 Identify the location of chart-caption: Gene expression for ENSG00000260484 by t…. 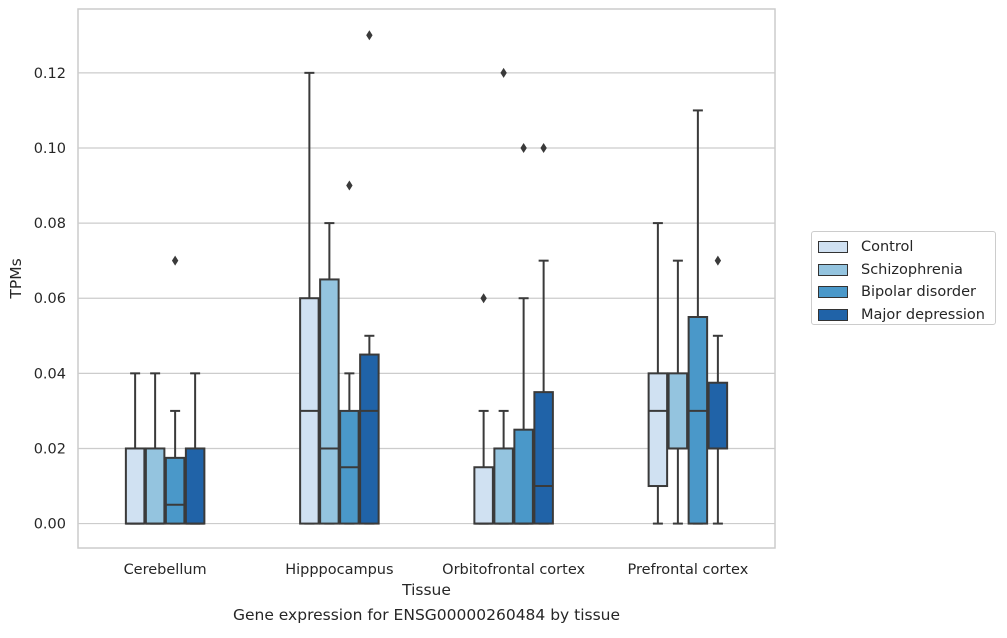
(426, 615).